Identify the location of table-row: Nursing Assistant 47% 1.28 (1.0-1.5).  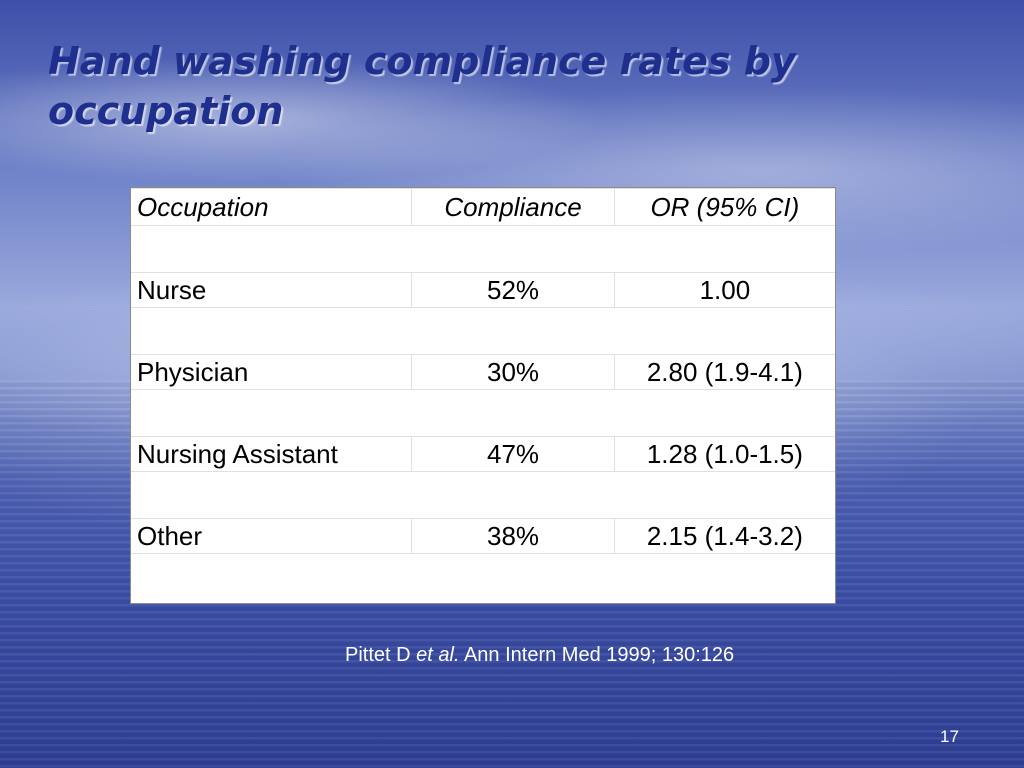
(483, 454).